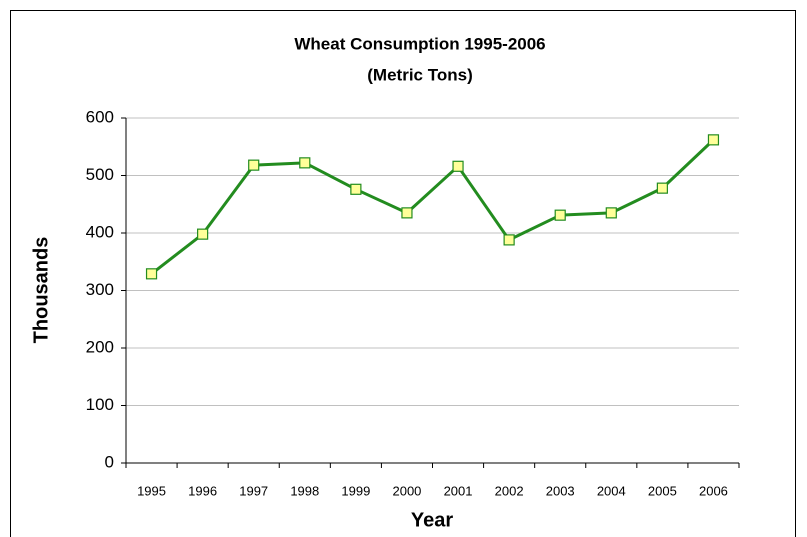  I want to click on x-tick-label: 1999, so click(355, 490).